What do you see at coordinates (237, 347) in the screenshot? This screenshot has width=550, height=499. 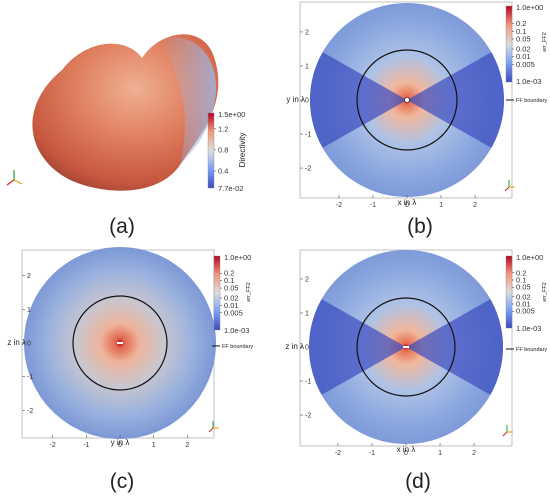 I see `legend-c-label: FF boundary` at bounding box center [237, 347].